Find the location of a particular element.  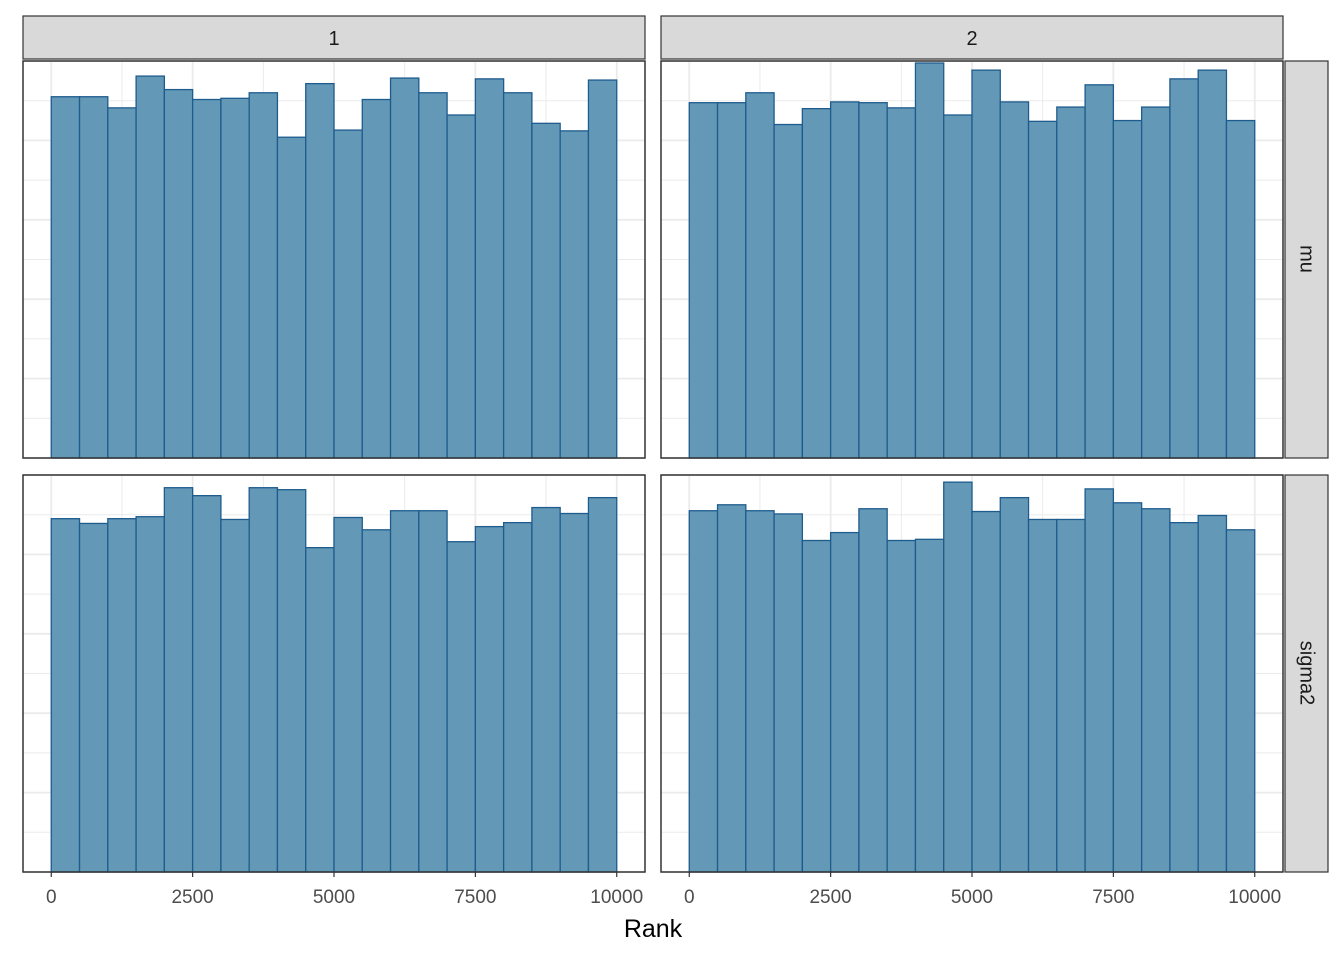

row-strip-mu: mu is located at coordinates (1306, 259).